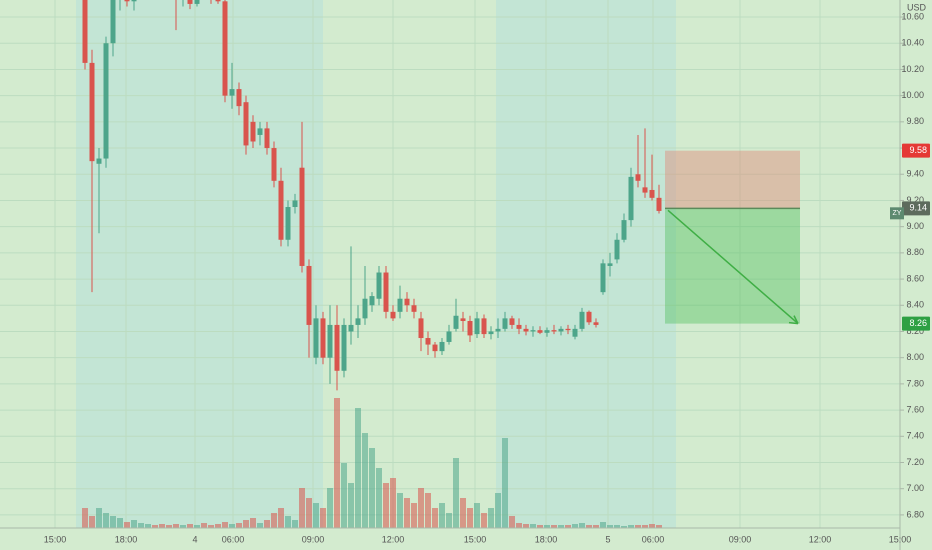 The width and height of the screenshot is (932, 550). I want to click on symbol-badge-bg, so click(897, 213).